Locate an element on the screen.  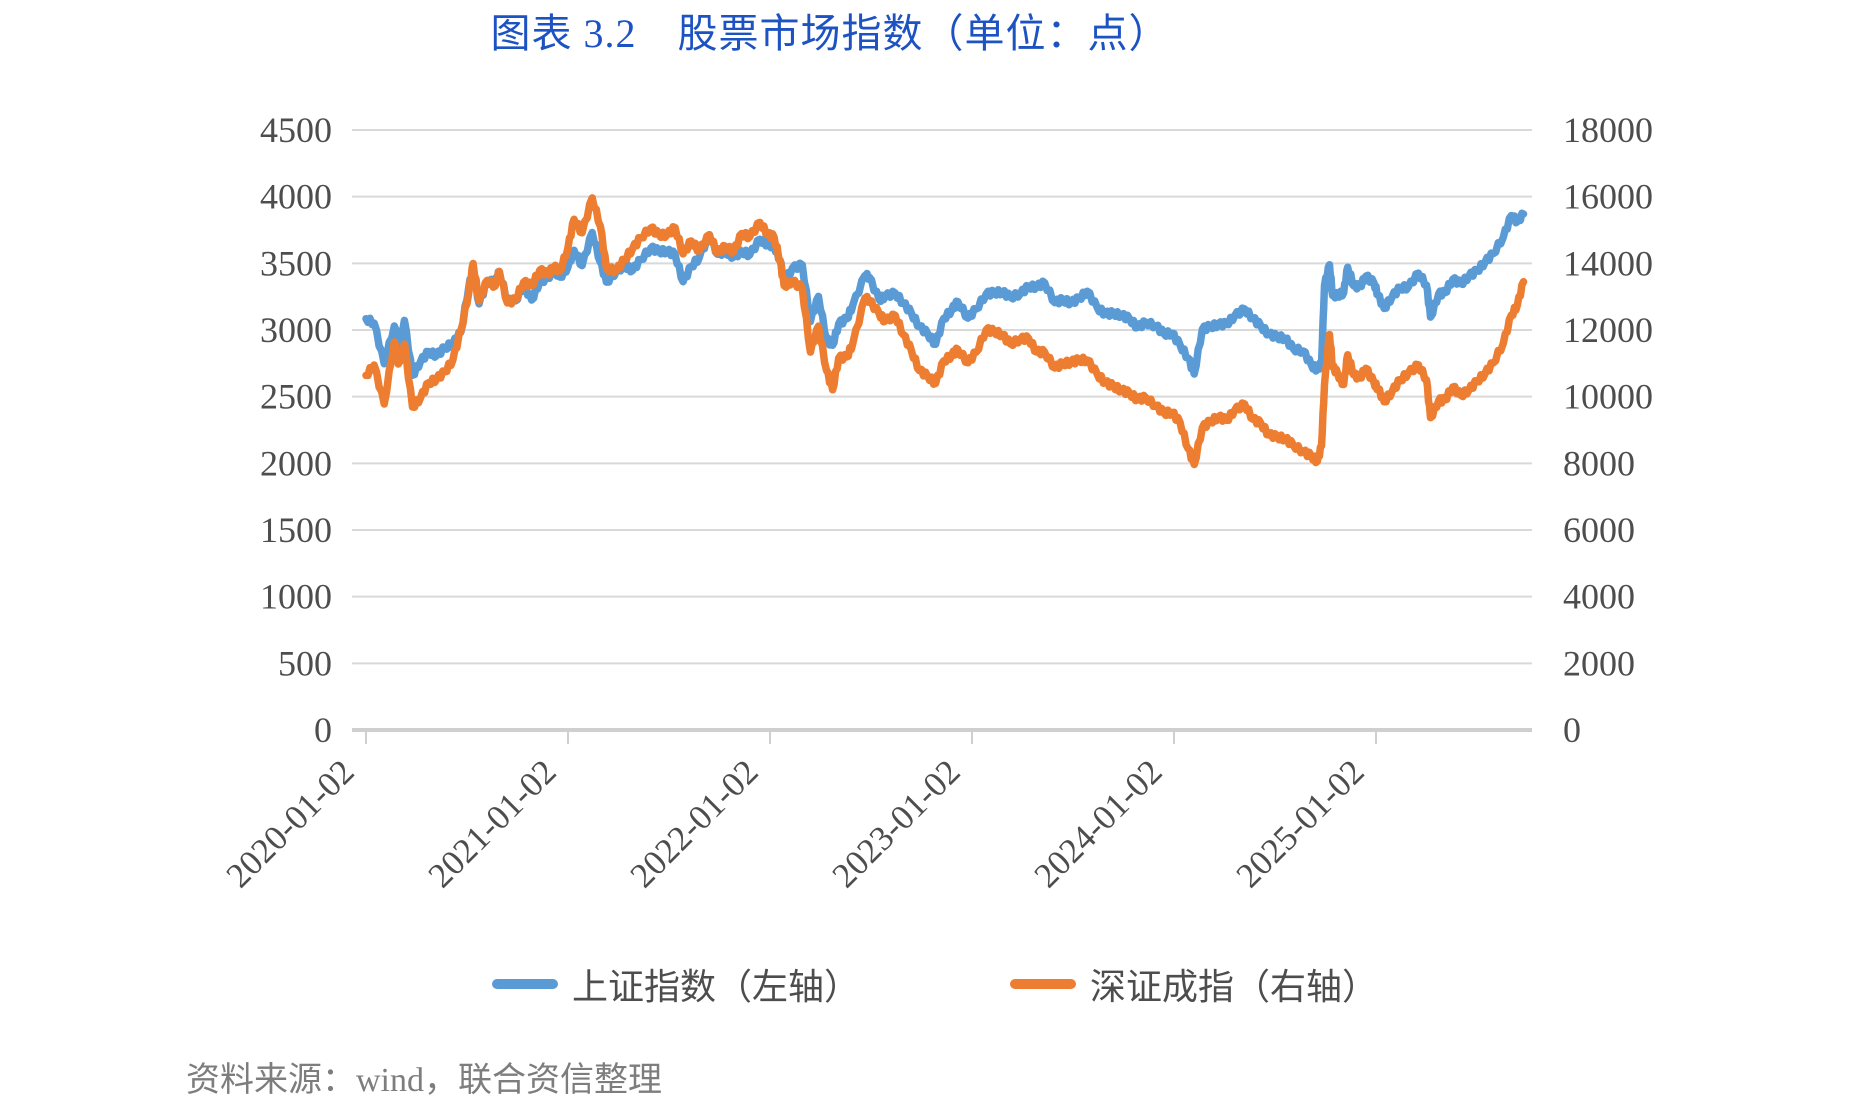
shenzhen-index-line-swatch is located at coordinates (1043, 984).